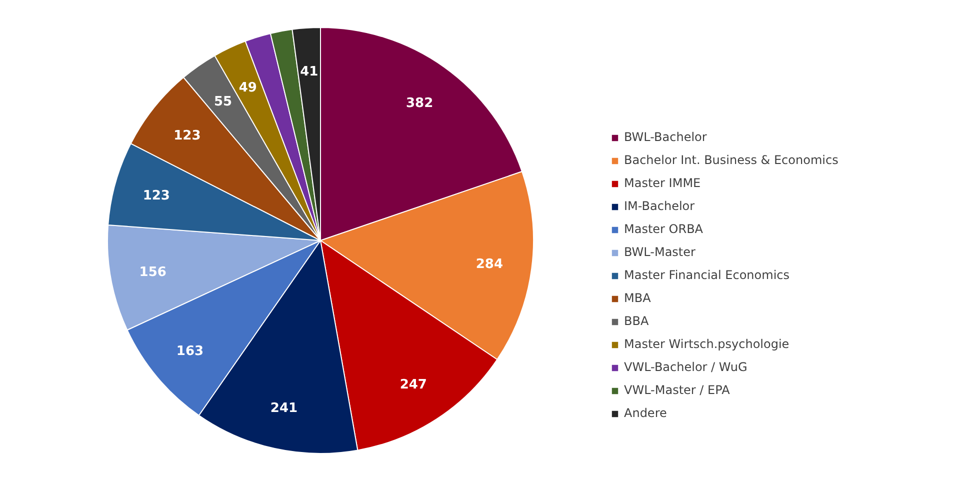 The image size is (976, 489). What do you see at coordinates (645, 413) in the screenshot?
I see `legend-label: Andere` at bounding box center [645, 413].